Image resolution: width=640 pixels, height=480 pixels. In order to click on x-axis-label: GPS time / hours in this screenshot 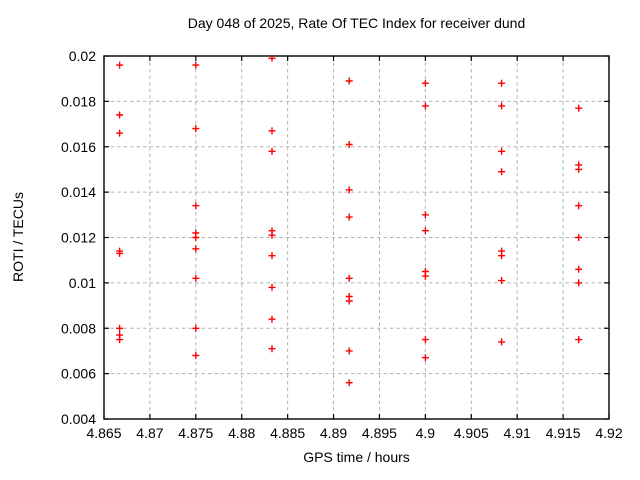, I will do `click(356, 457)`.